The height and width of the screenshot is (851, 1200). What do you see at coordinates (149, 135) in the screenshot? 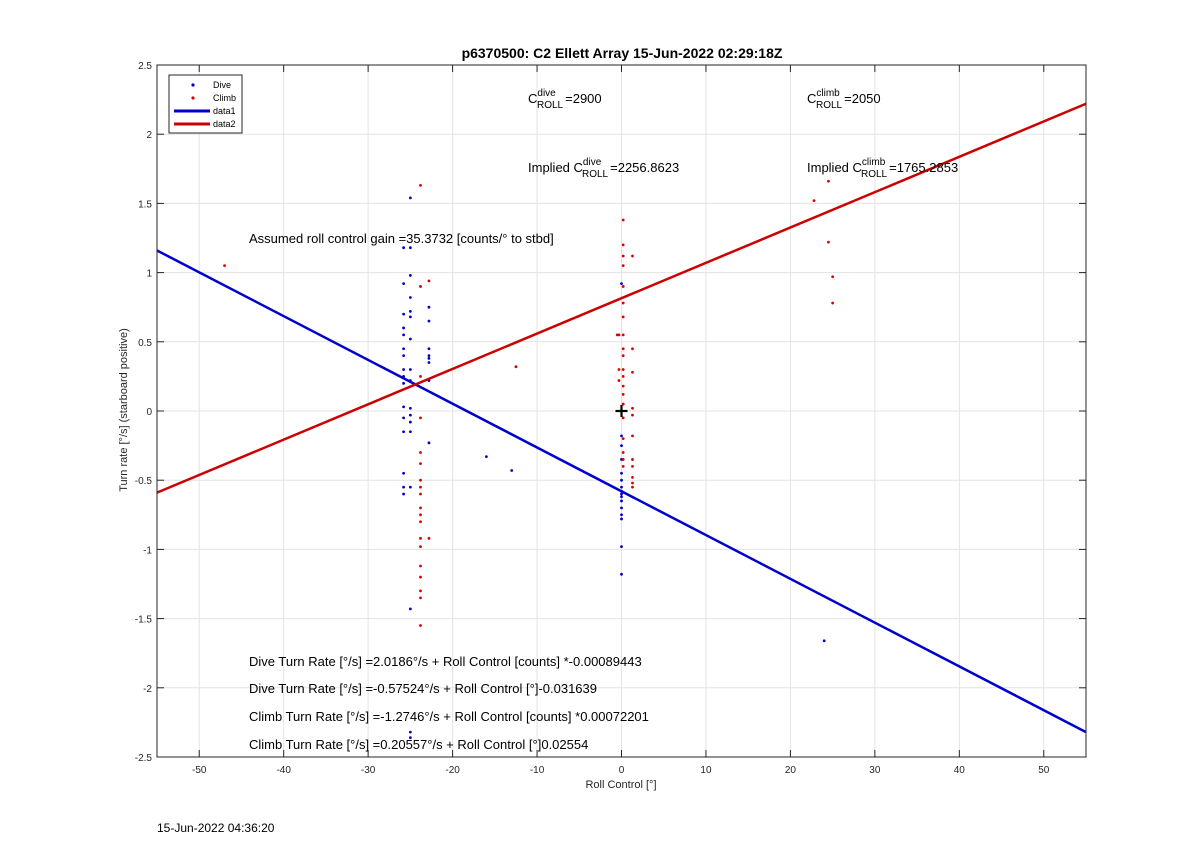
I see `y-tick-label: 2` at bounding box center [149, 135].